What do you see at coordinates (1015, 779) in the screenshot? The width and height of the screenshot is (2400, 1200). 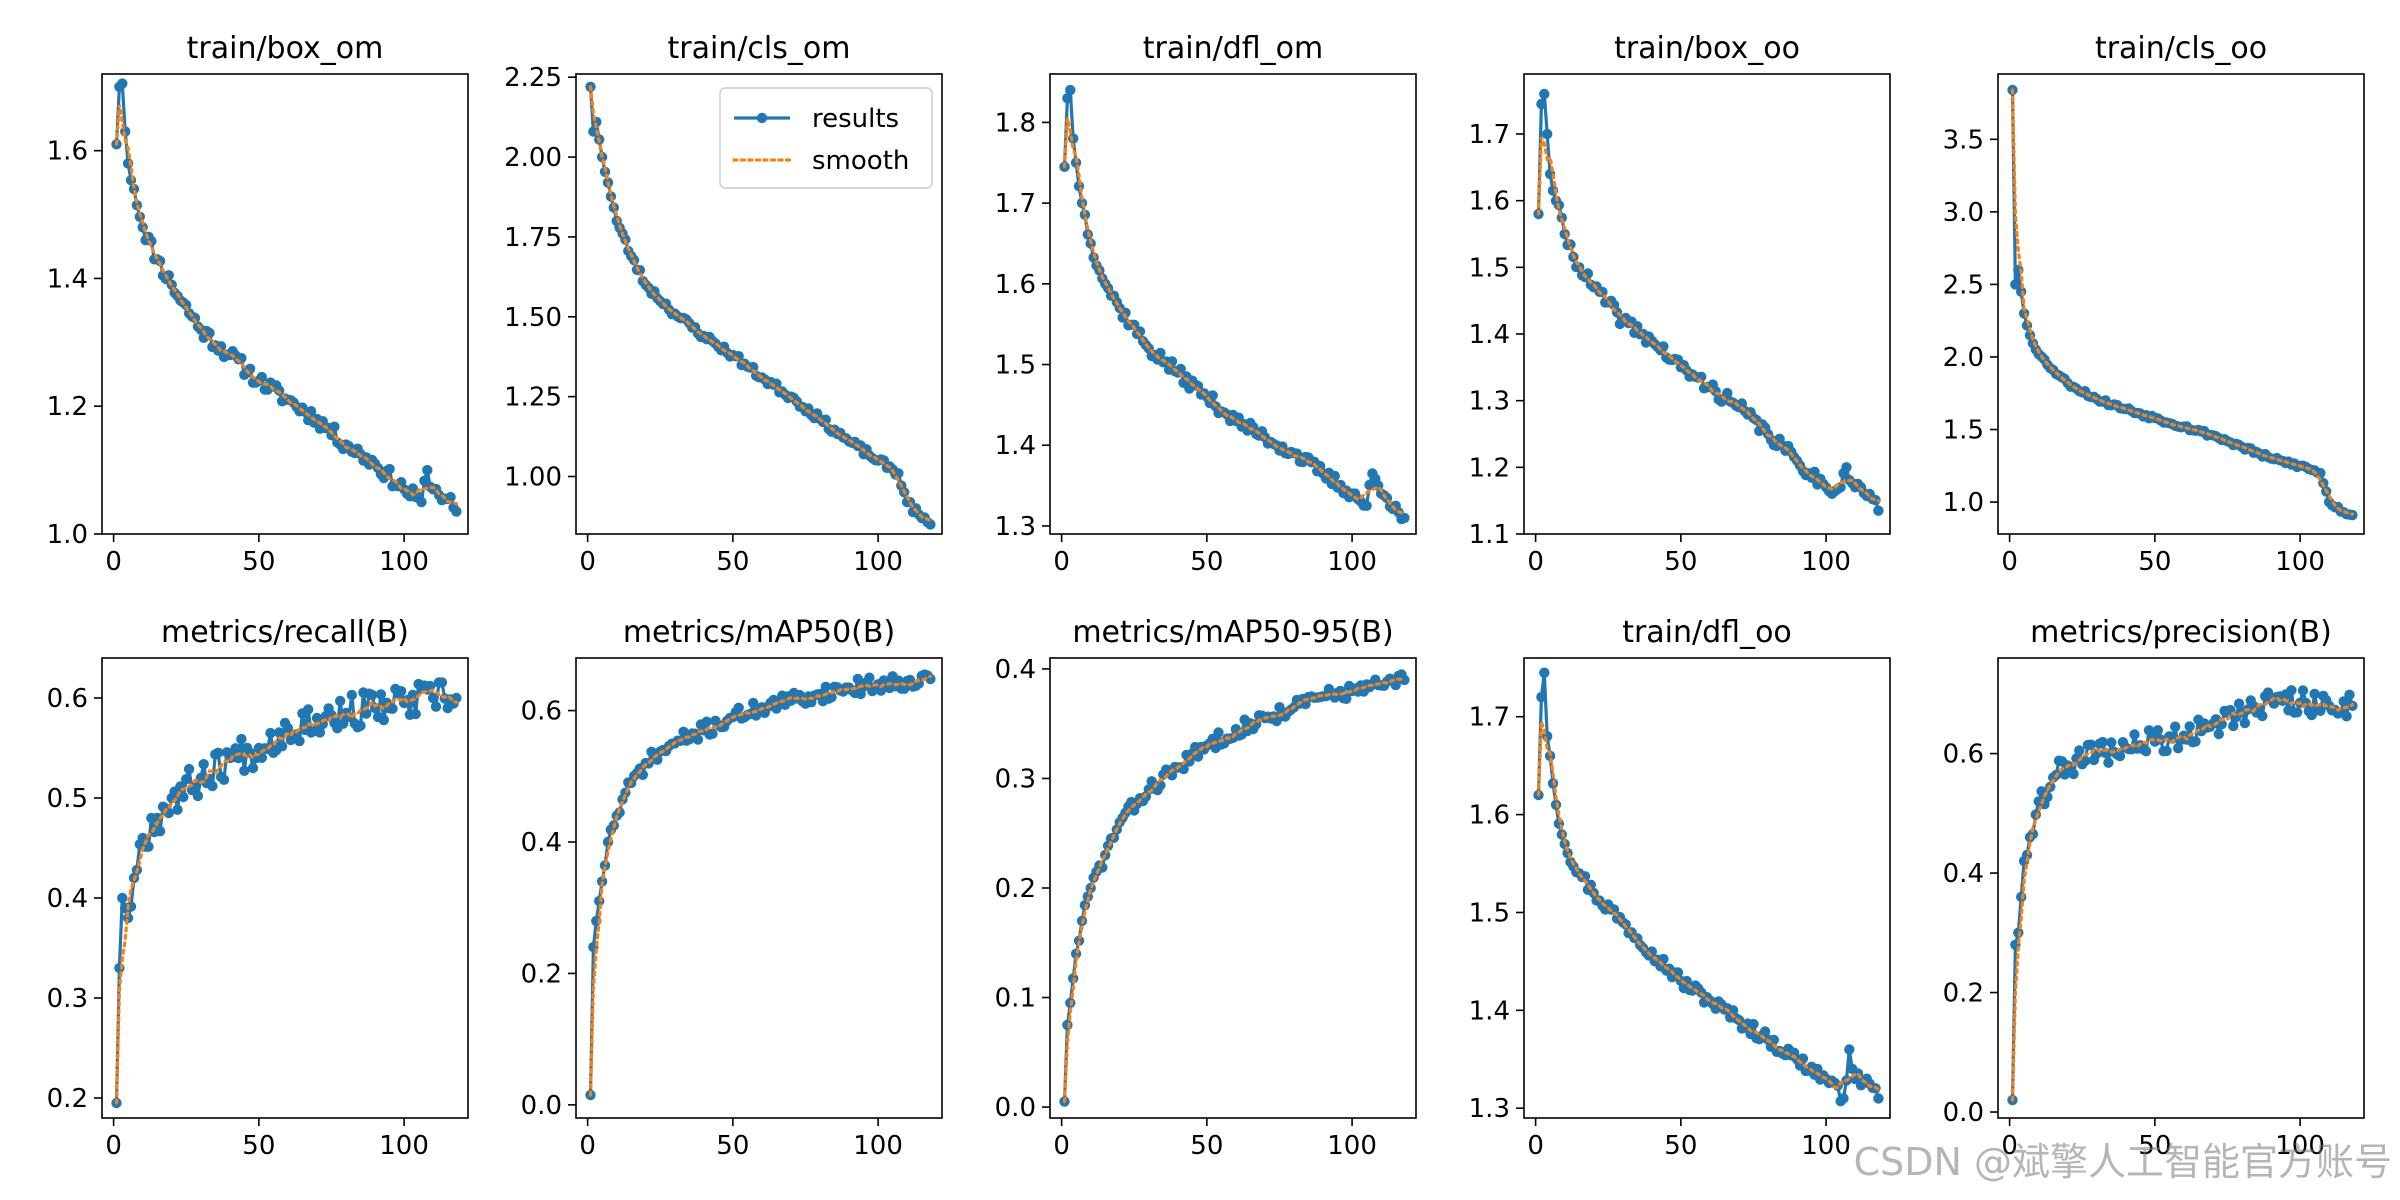 I see `y-tick-label: 0.3` at bounding box center [1015, 779].